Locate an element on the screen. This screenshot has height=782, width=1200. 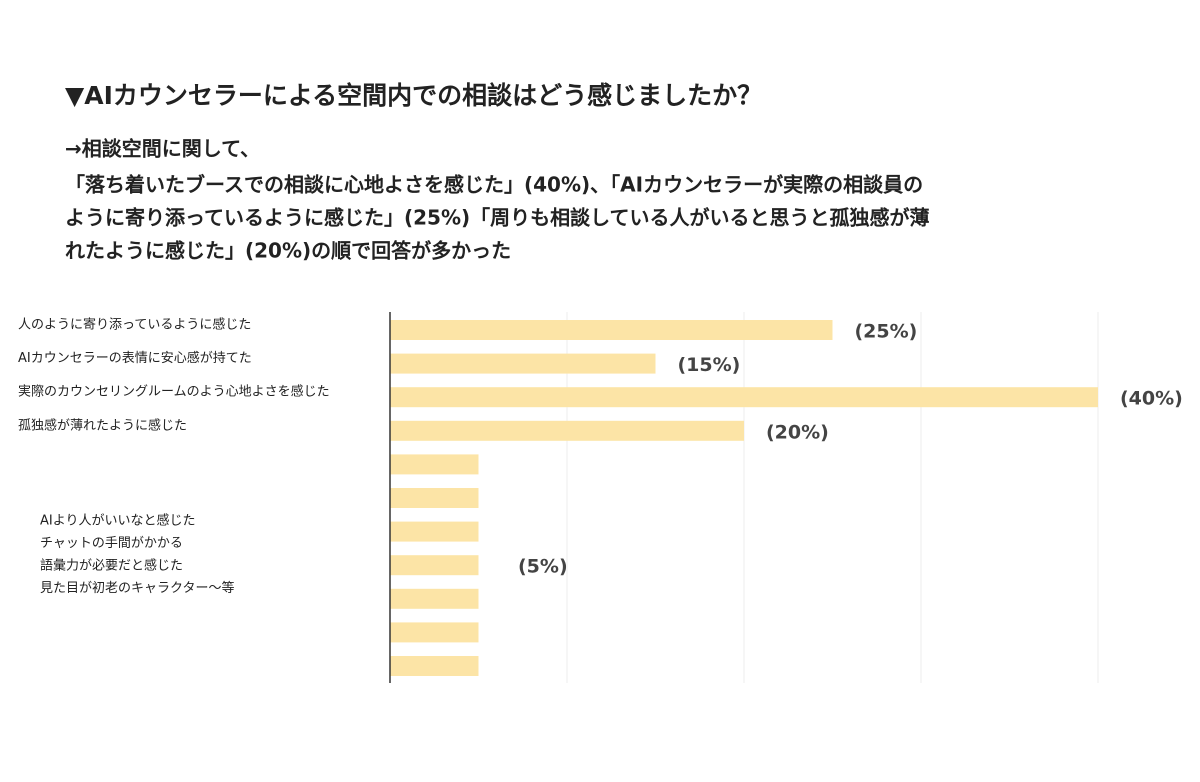
annotation-value-label: (5%) is located at coordinates (543, 567).